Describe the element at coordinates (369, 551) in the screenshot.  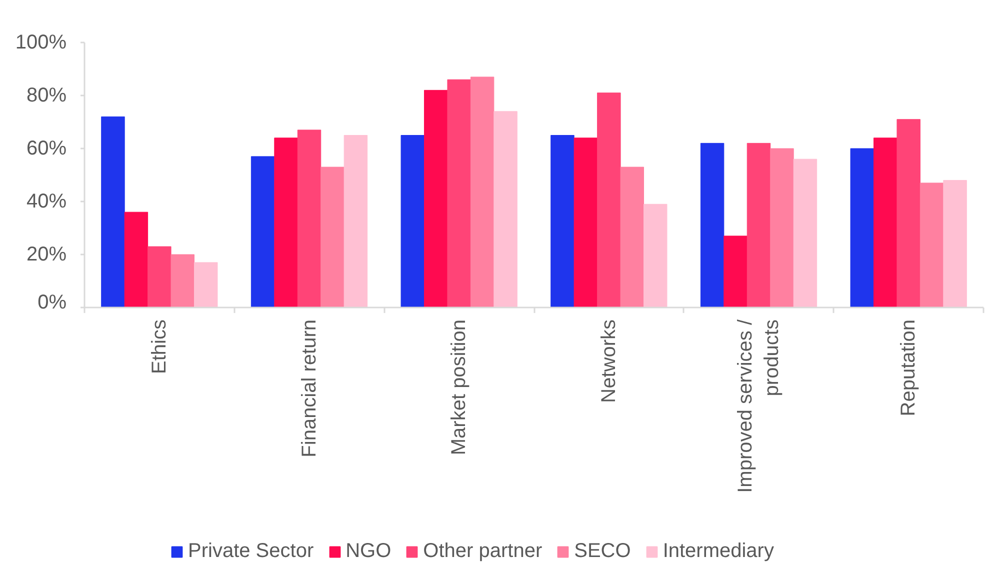
I see `legend-label: NGO` at that location.